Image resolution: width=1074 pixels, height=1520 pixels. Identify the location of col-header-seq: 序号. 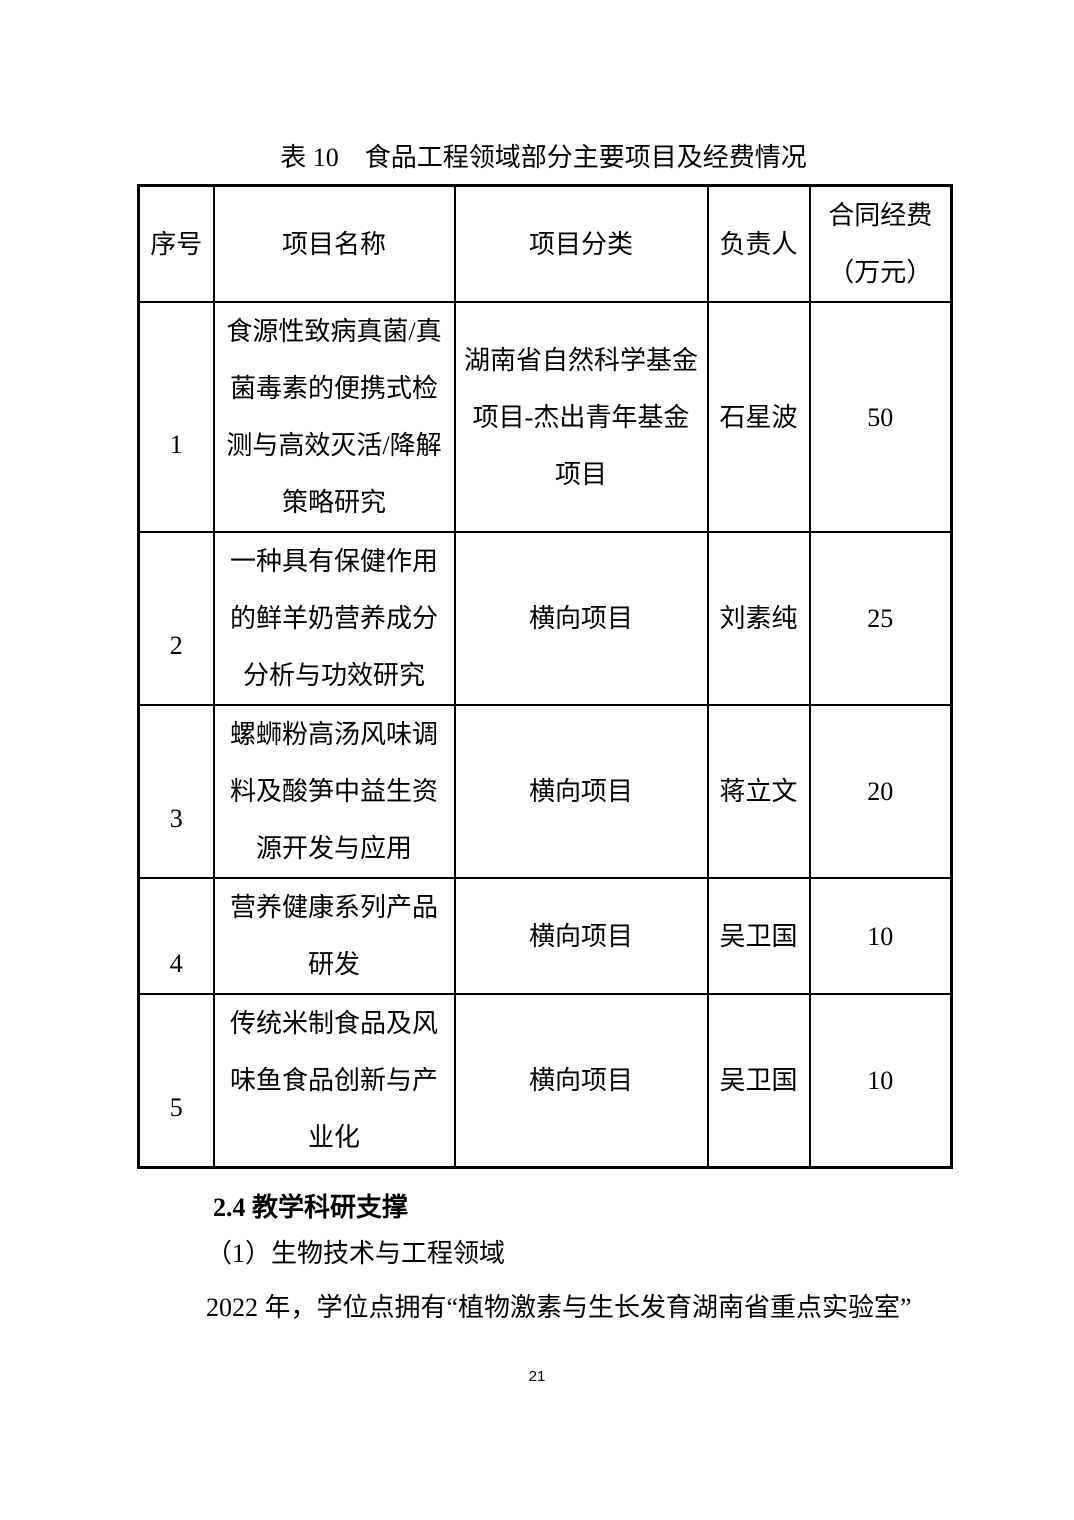
(176, 243).